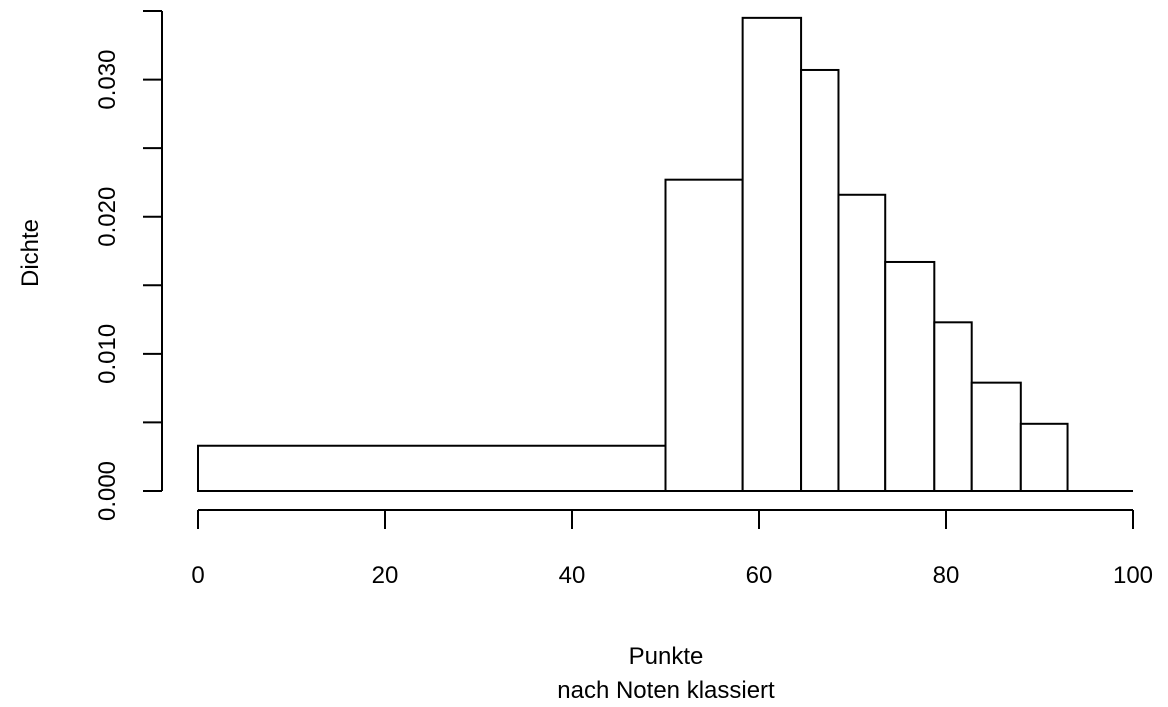 This screenshot has height=707, width=1168. Describe the element at coordinates (107, 80) in the screenshot. I see `y-tick-label-6: 0.030` at that location.